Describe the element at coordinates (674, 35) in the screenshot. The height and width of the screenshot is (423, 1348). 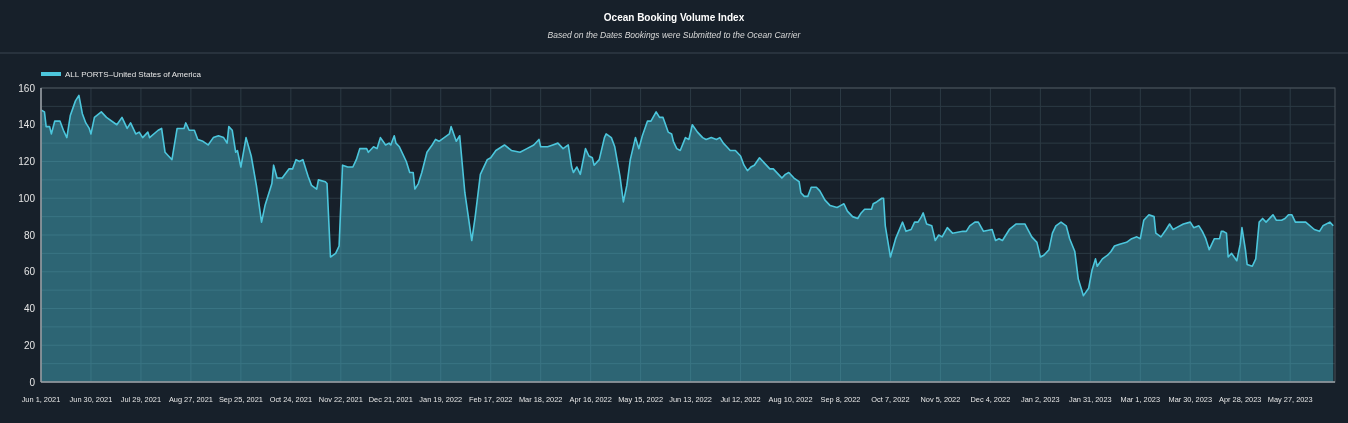
I see `chart-subtitle: Based on the Dates Bookings were Submitted to the Ocean Carrier` at that location.